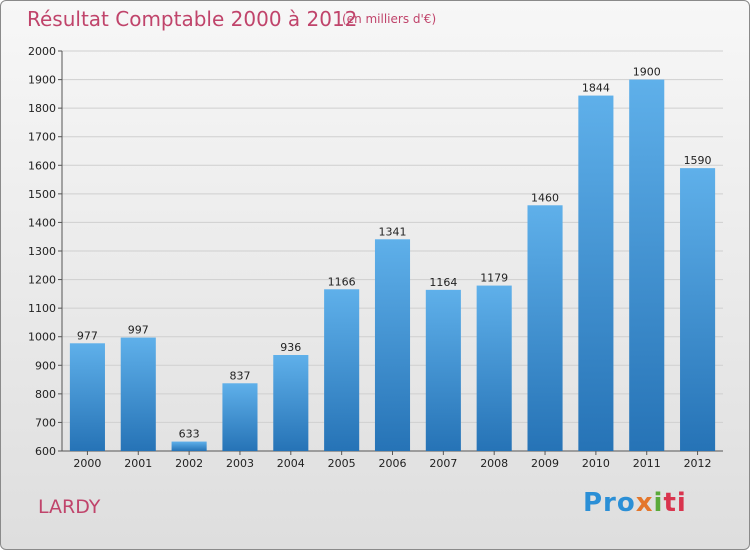  Describe the element at coordinates (138, 463) in the screenshot. I see `x-tick-label: 2001` at that location.